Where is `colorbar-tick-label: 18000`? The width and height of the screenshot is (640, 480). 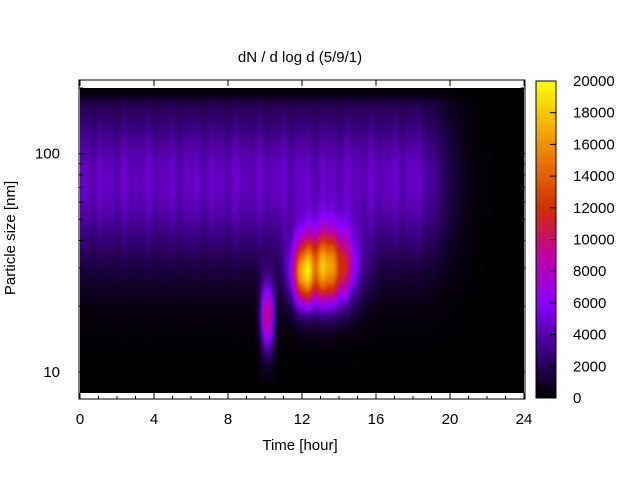
colorbar-tick-label: 18000 is located at coordinates (594, 113).